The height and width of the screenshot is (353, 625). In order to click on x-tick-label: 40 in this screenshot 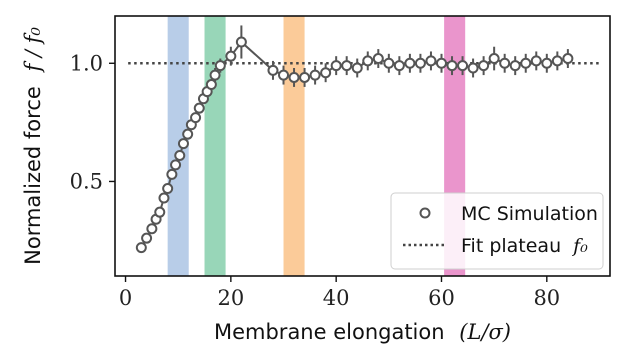, I will do `click(336, 298)`.